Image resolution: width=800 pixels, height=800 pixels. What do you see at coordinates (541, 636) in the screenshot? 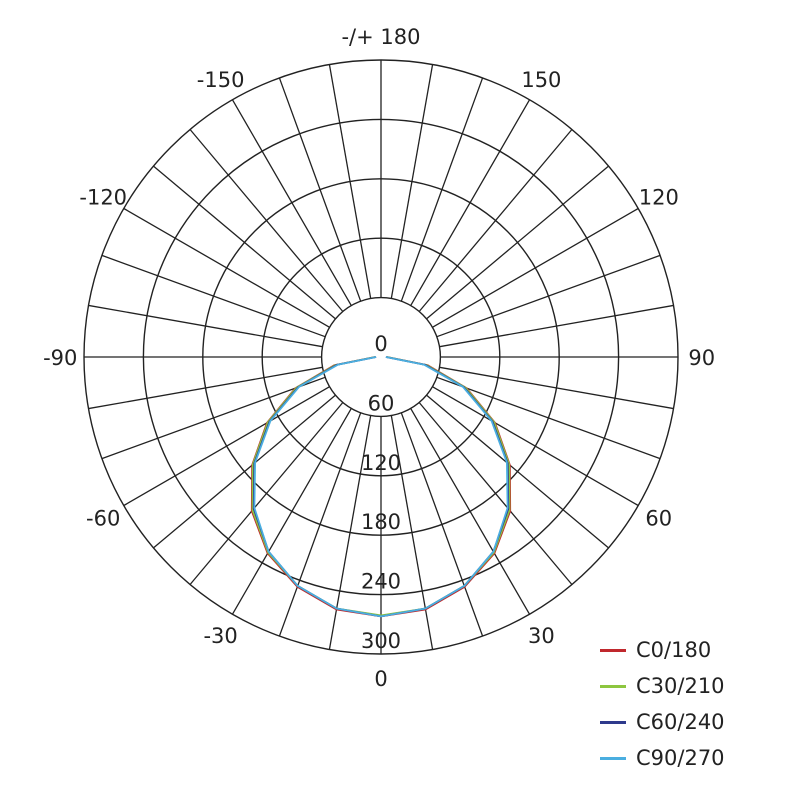
I see `angle-label: 30` at bounding box center [541, 636].